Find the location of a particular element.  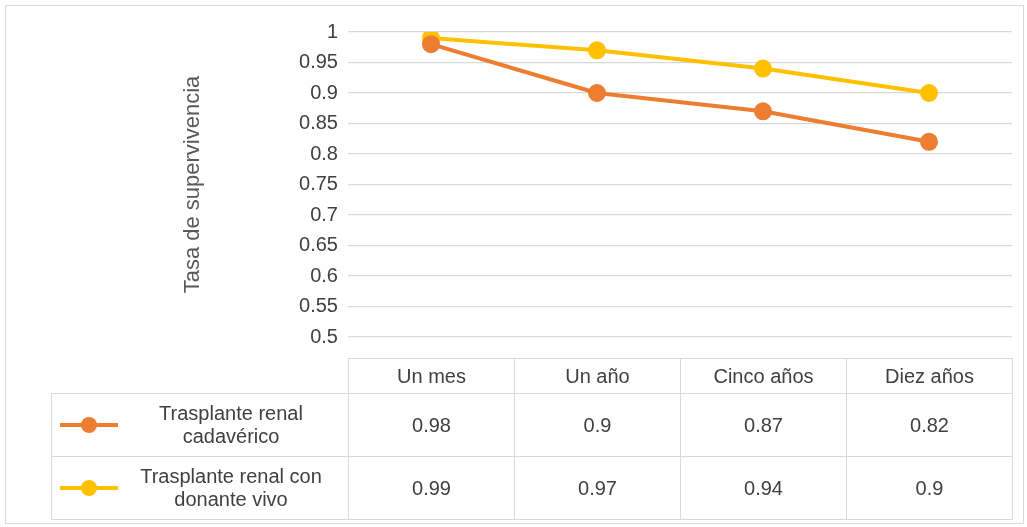

legend-label: Trasplante renal cadavérico is located at coordinates (231, 425).